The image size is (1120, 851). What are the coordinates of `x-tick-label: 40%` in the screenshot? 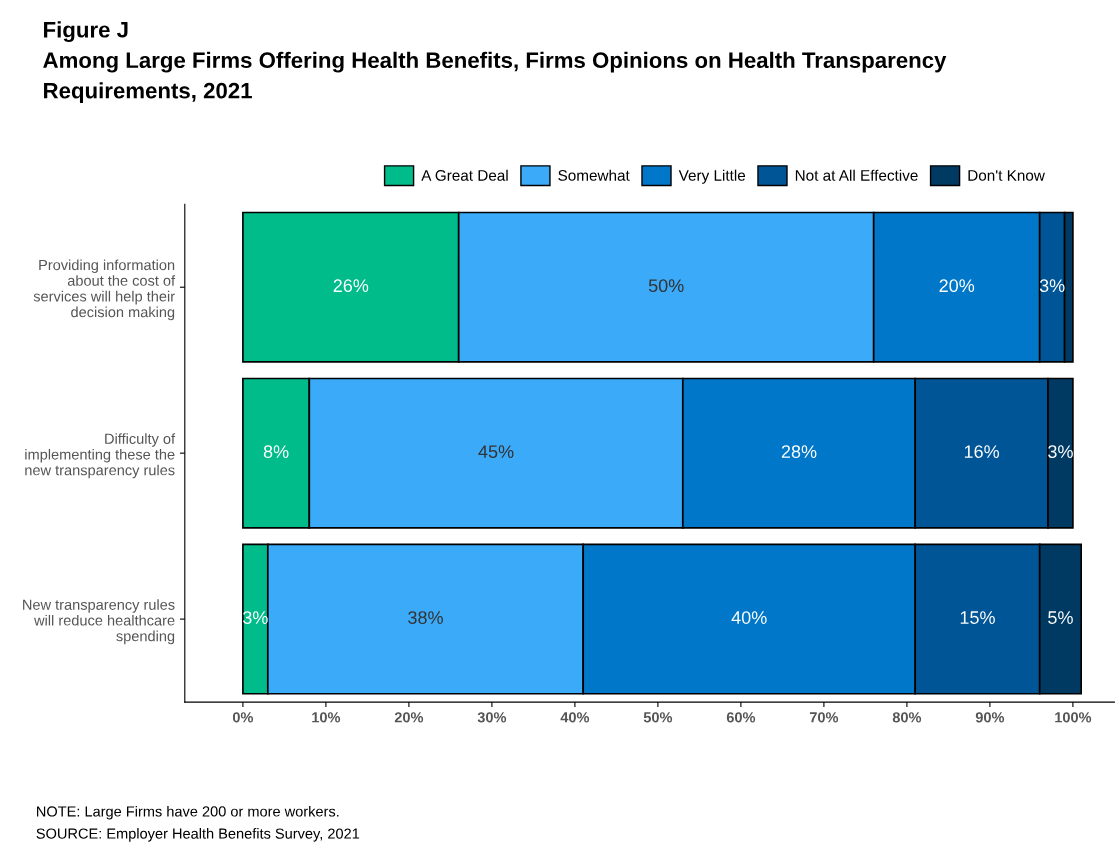 It's located at (575, 717).